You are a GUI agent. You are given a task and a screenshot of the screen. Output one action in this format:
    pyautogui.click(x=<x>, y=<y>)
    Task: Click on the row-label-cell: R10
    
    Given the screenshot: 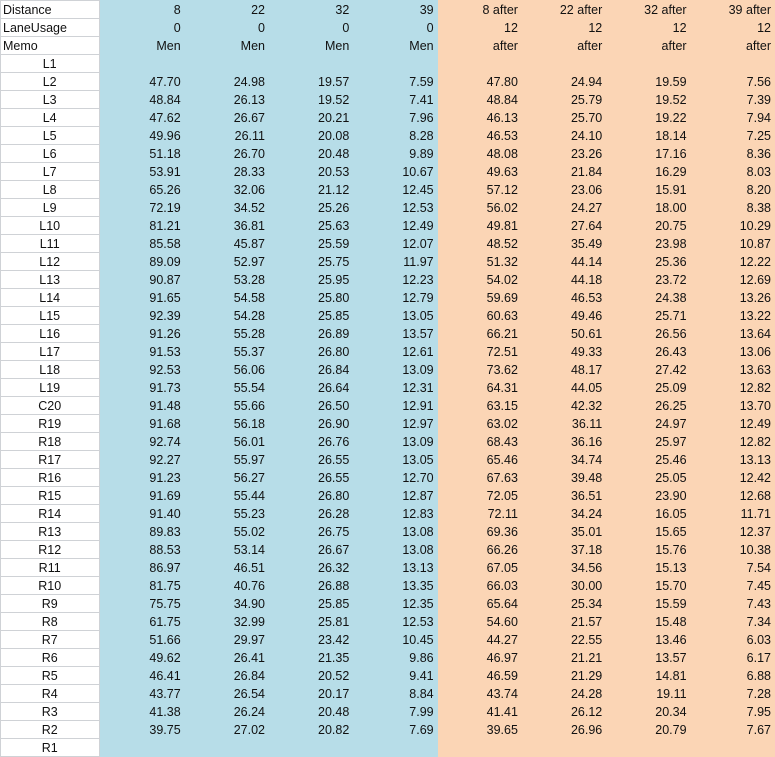 What is the action you would take?
    pyautogui.click(x=50, y=585)
    